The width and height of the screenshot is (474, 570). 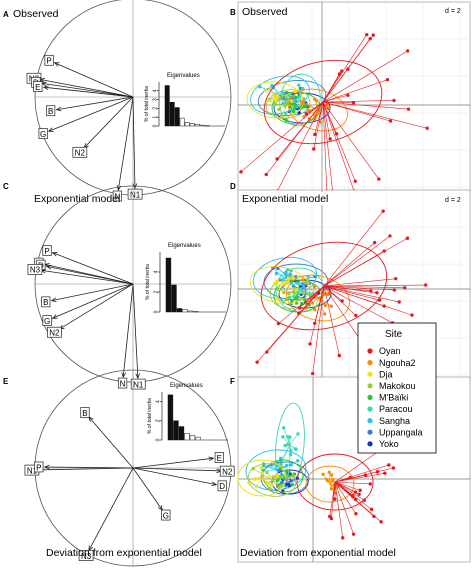 I want to click on panel-e-letter: E, so click(x=6, y=381).